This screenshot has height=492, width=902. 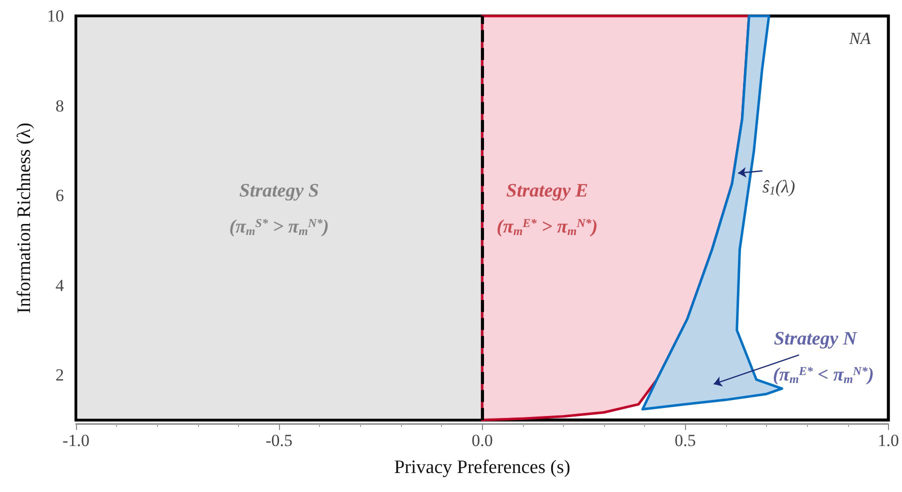 What do you see at coordinates (279, 191) in the screenshot?
I see `annotation: Strategy S` at bounding box center [279, 191].